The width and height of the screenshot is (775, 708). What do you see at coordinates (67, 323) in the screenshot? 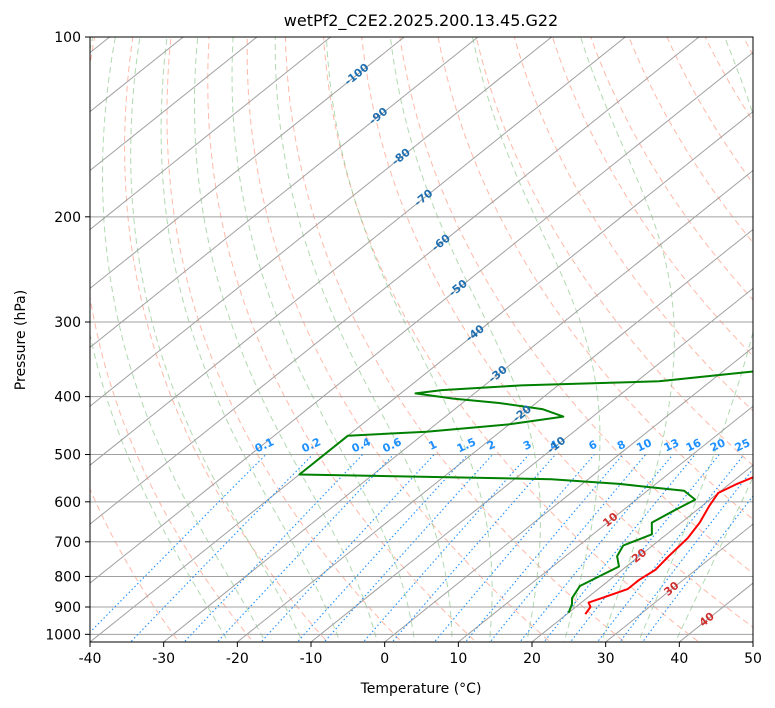
I see `y-tick-label: 300` at bounding box center [67, 323].